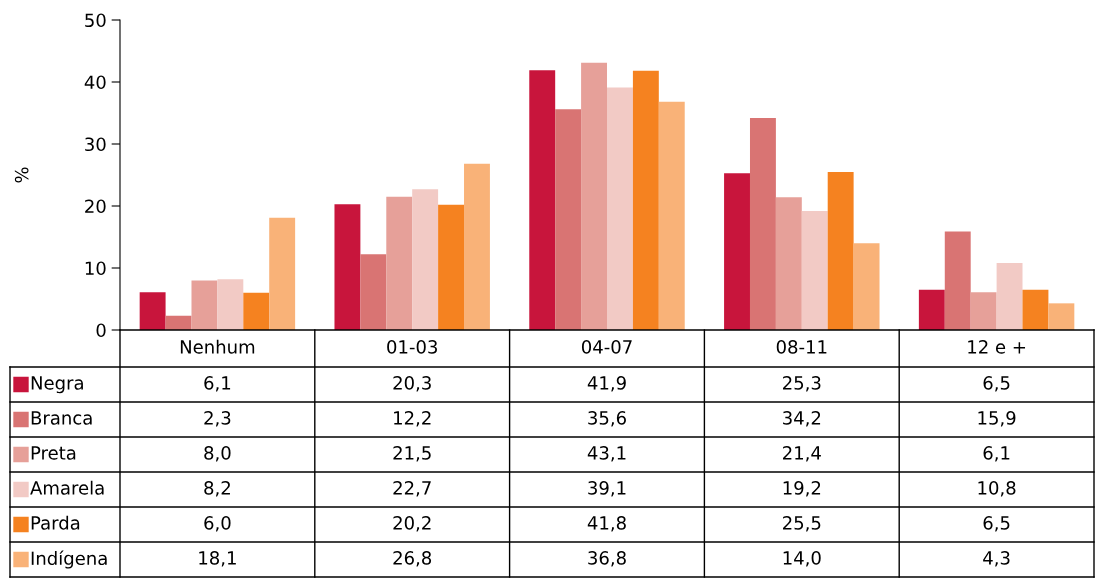 This screenshot has height=580, width=1096. What do you see at coordinates (412, 419) in the screenshot?
I see `data-label: 12,2` at bounding box center [412, 419].